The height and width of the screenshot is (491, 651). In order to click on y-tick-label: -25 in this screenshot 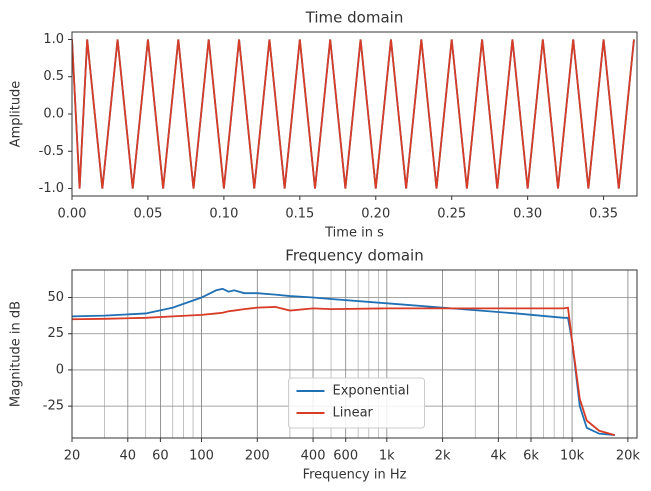, I will do `click(53, 406)`.